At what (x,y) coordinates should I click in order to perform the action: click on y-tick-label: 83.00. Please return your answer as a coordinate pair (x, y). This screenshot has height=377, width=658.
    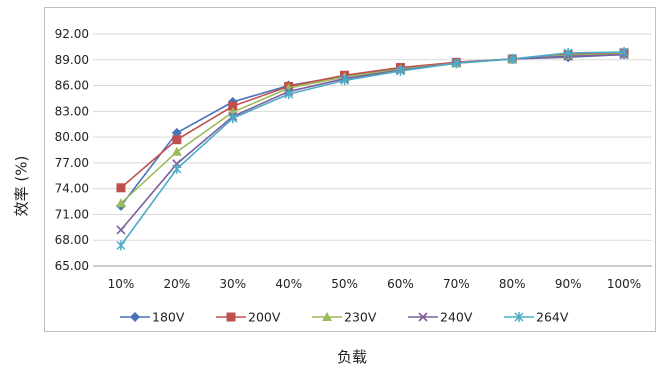
    Looking at the image, I should click on (72, 111).